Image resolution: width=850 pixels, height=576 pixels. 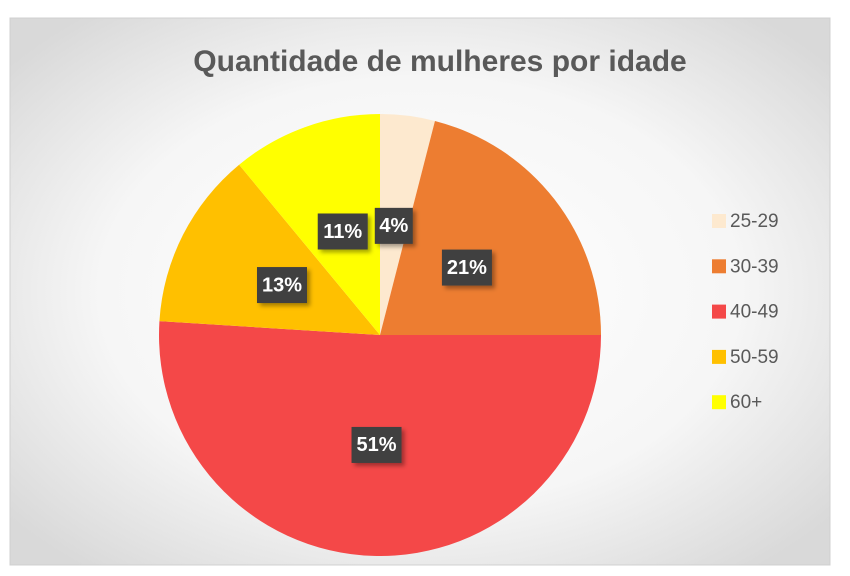 I want to click on data-label: 51%, so click(x=377, y=445).